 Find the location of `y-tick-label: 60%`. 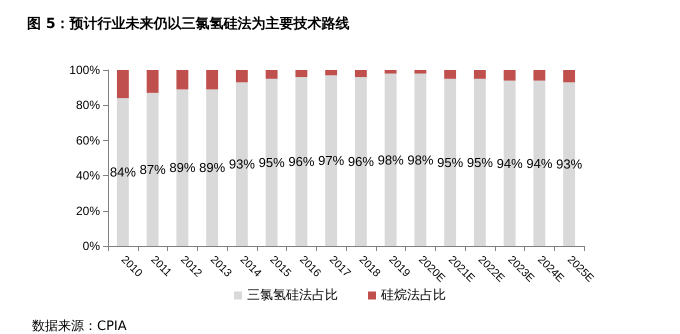

y-tick-label: 60% is located at coordinates (88, 140).